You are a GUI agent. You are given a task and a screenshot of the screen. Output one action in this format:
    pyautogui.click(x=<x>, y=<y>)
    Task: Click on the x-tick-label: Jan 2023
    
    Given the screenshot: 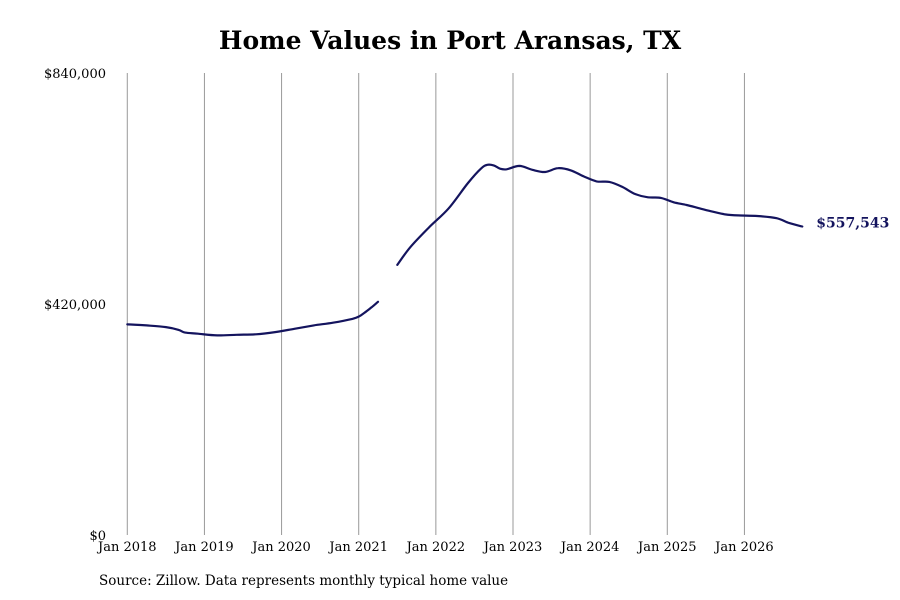 What is the action you would take?
    pyautogui.click(x=512, y=547)
    